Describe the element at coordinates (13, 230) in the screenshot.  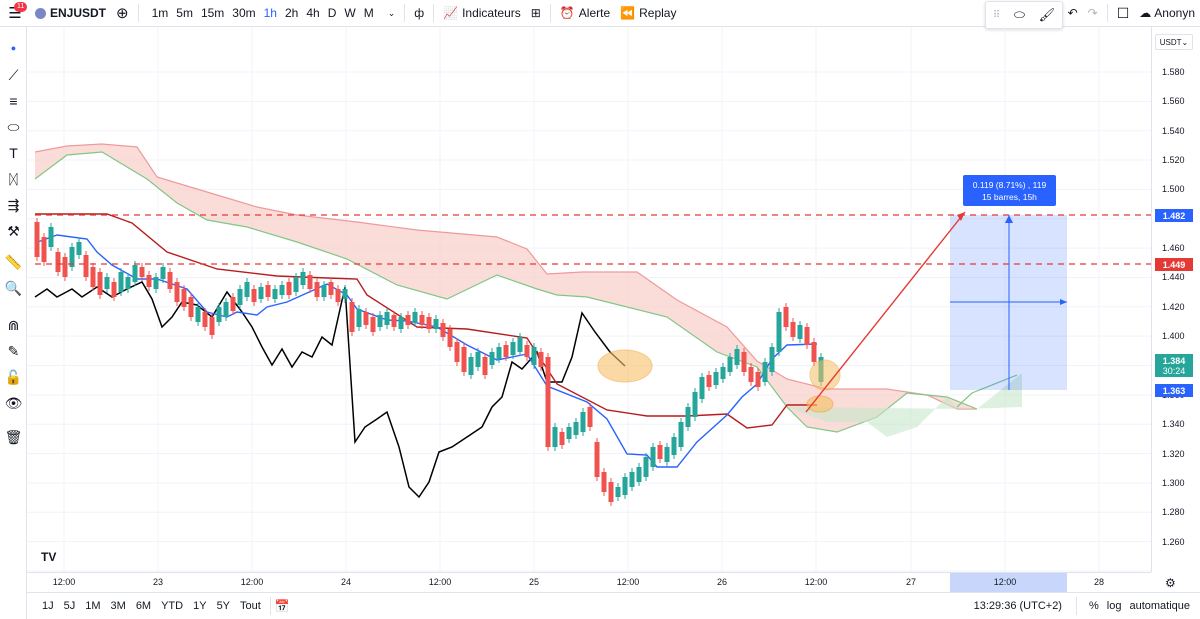
I see `brush-tool-icon: ⚒` at that location.